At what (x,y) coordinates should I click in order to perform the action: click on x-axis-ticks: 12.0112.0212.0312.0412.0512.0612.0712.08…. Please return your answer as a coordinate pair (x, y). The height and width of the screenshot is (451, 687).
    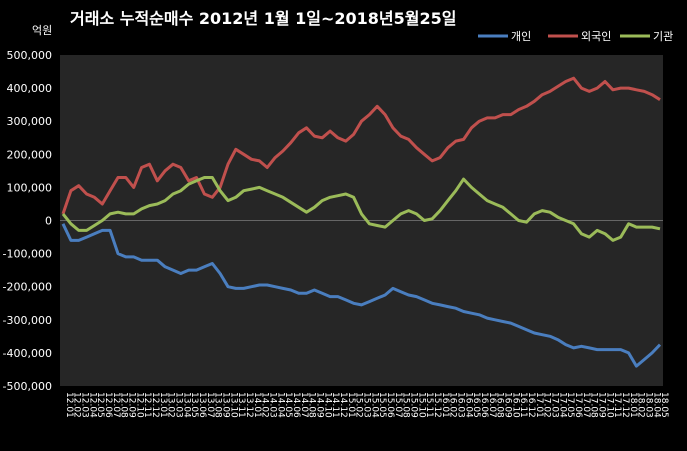
    Looking at the image, I should click on (366, 405).